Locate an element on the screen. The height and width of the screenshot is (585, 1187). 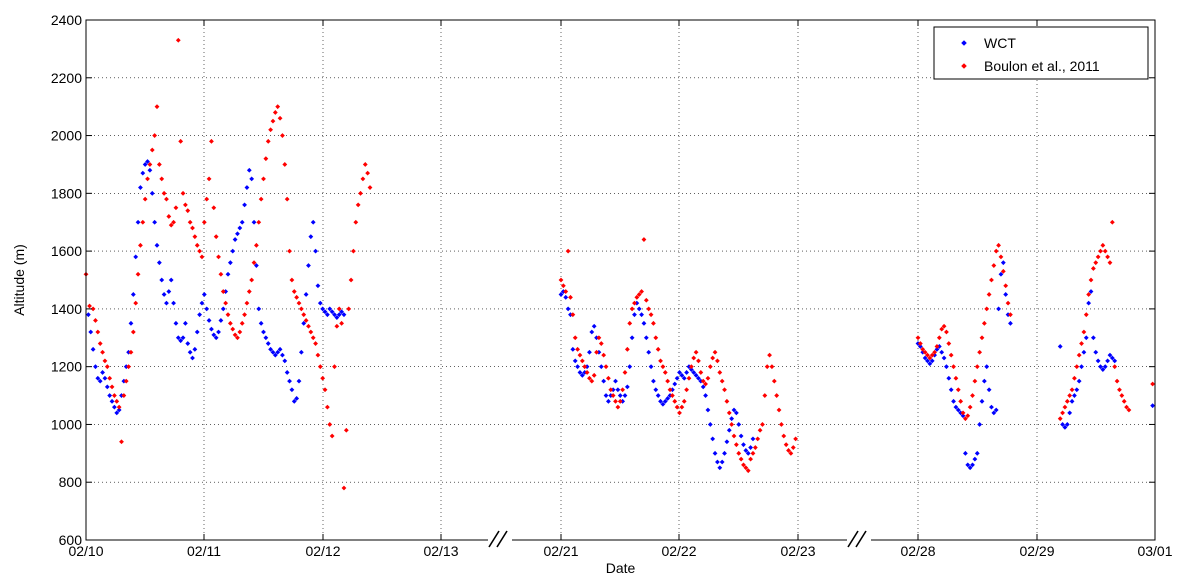
y-tick-label: 2200 is located at coordinates (66, 78).